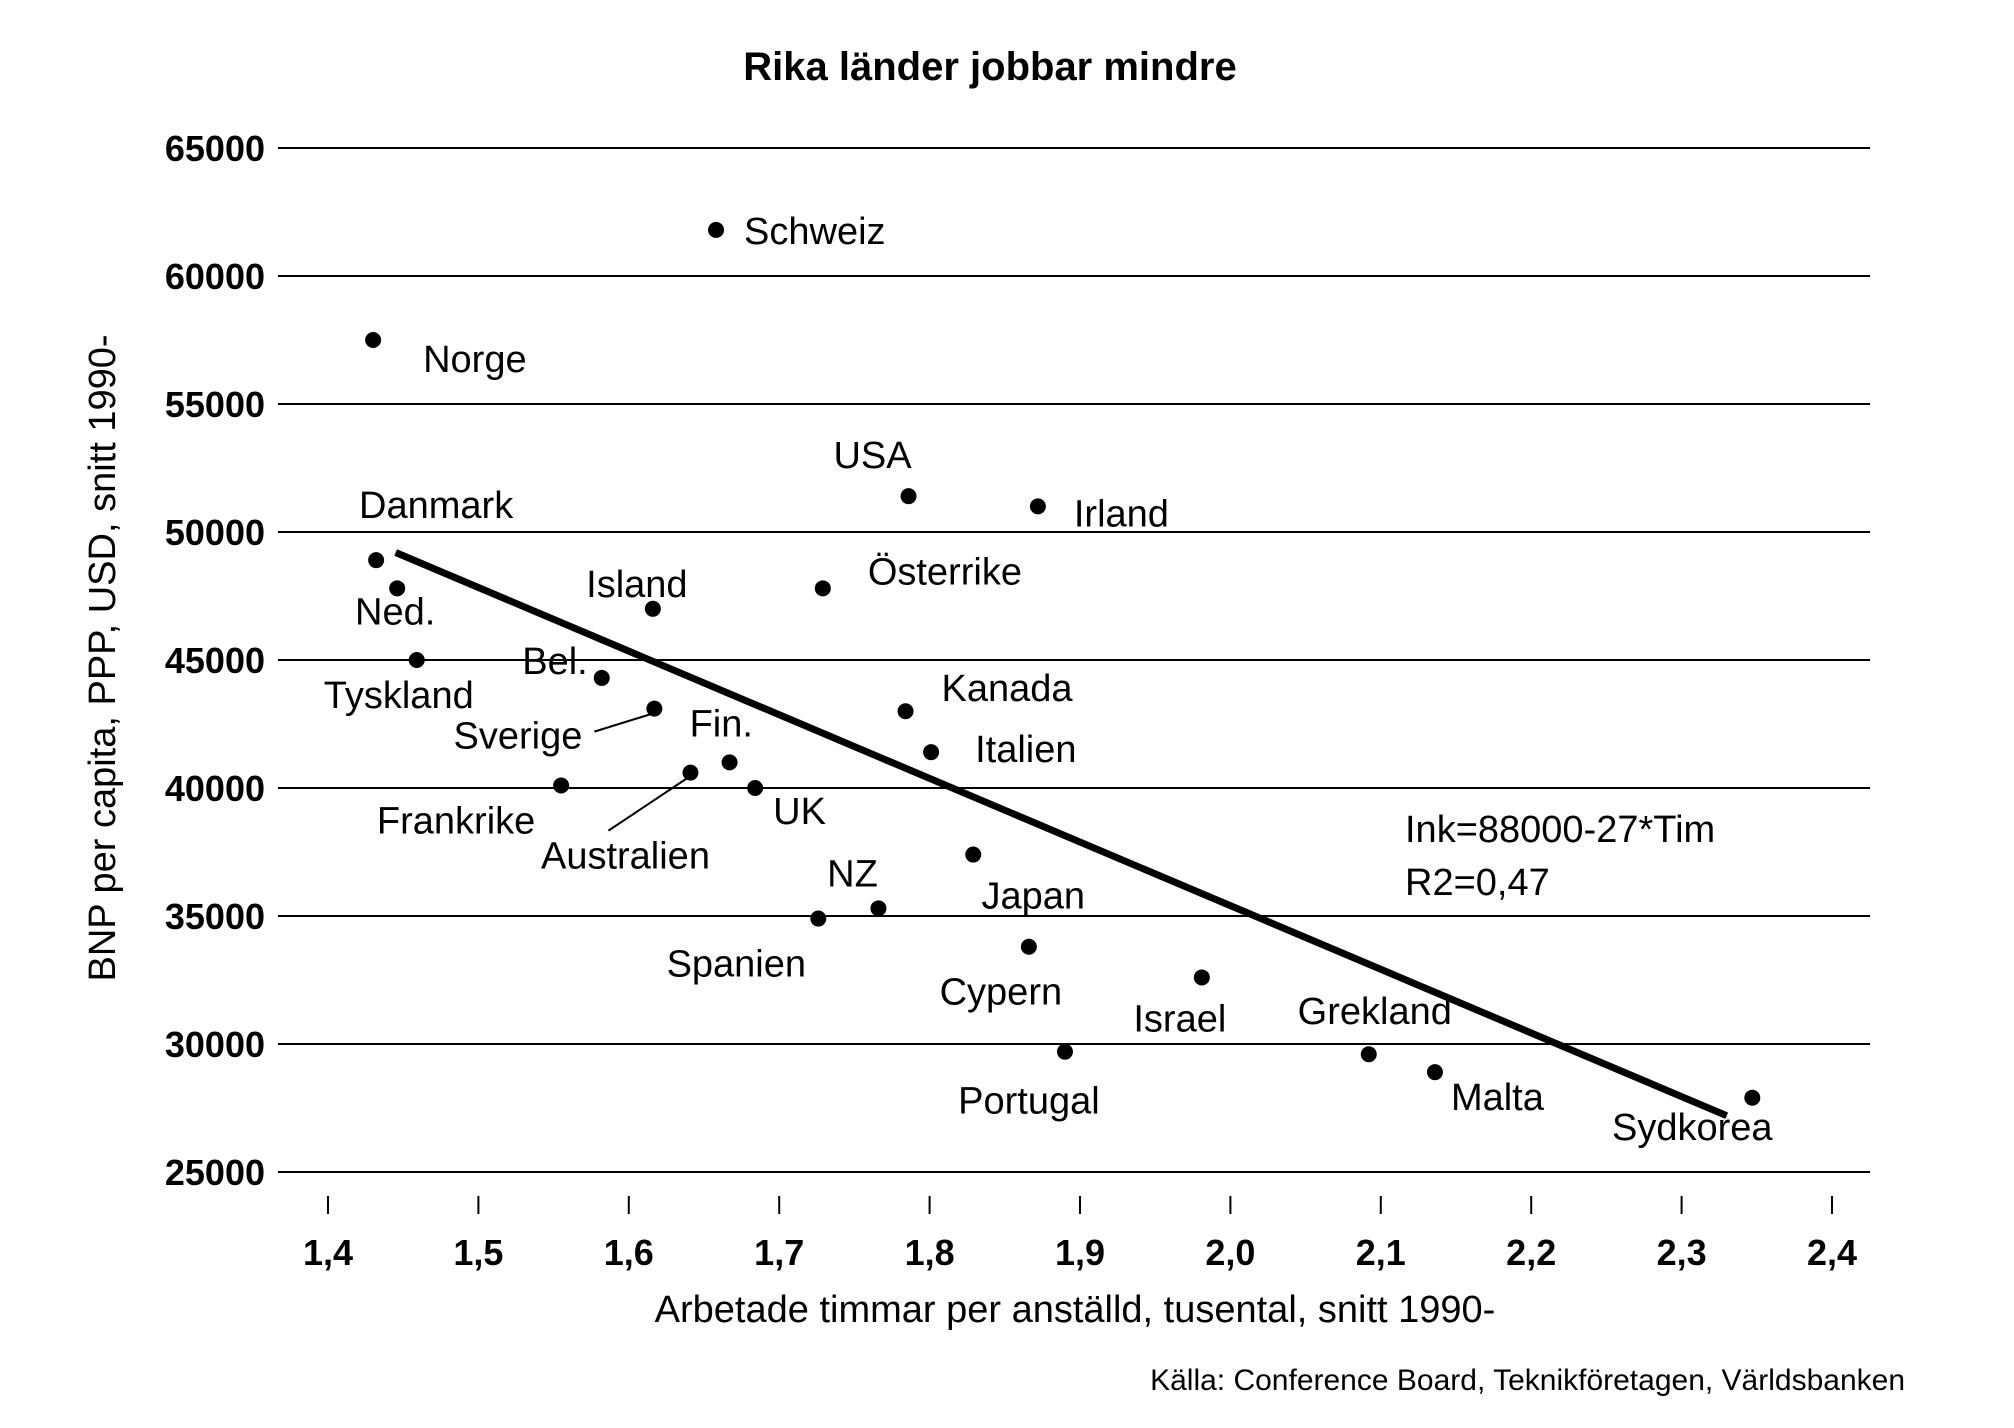 The height and width of the screenshot is (1428, 2014). Describe the element at coordinates (636, 585) in the screenshot. I see `point-label-island: Island` at that location.